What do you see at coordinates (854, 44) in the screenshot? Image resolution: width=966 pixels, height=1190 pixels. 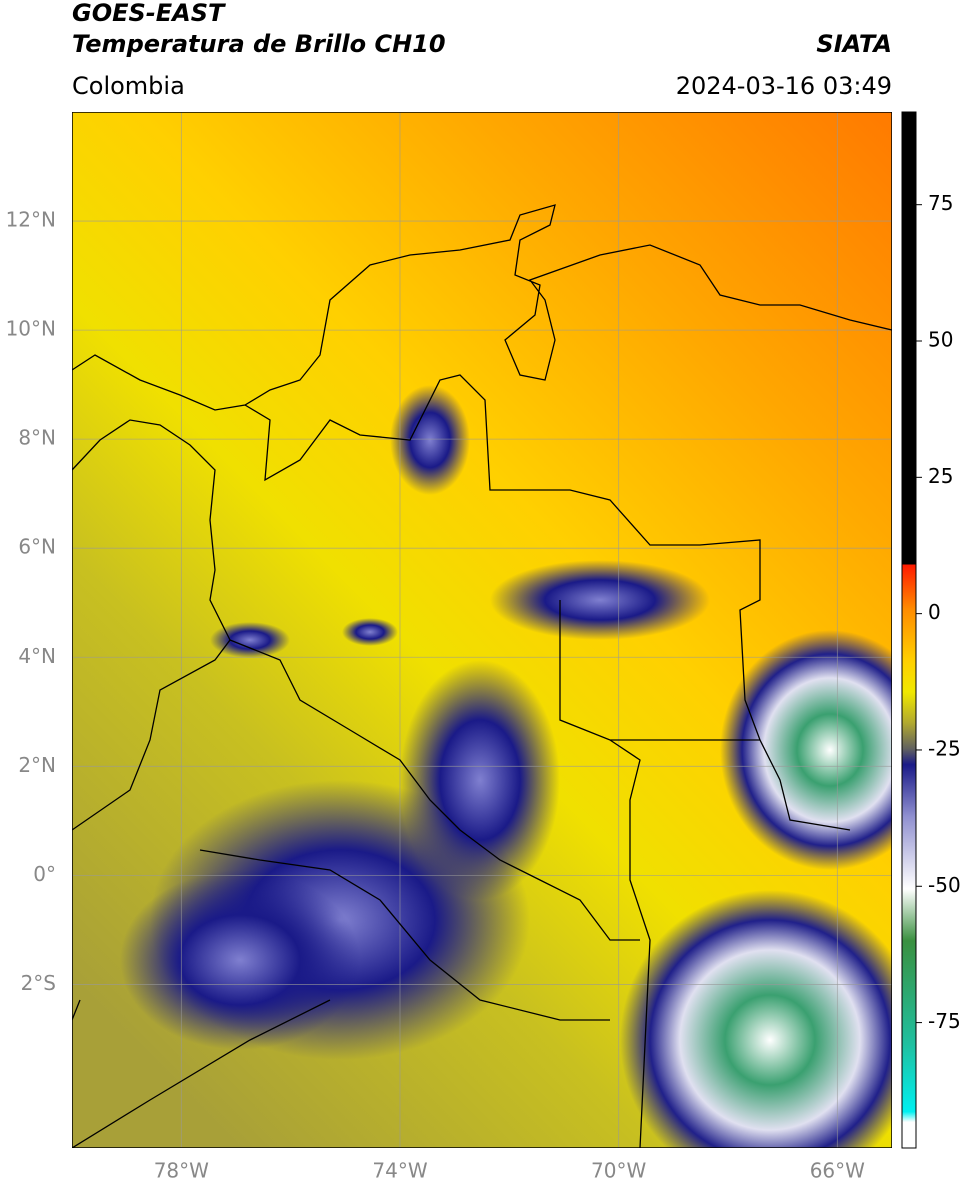 I see `source: SIATA` at bounding box center [854, 44].